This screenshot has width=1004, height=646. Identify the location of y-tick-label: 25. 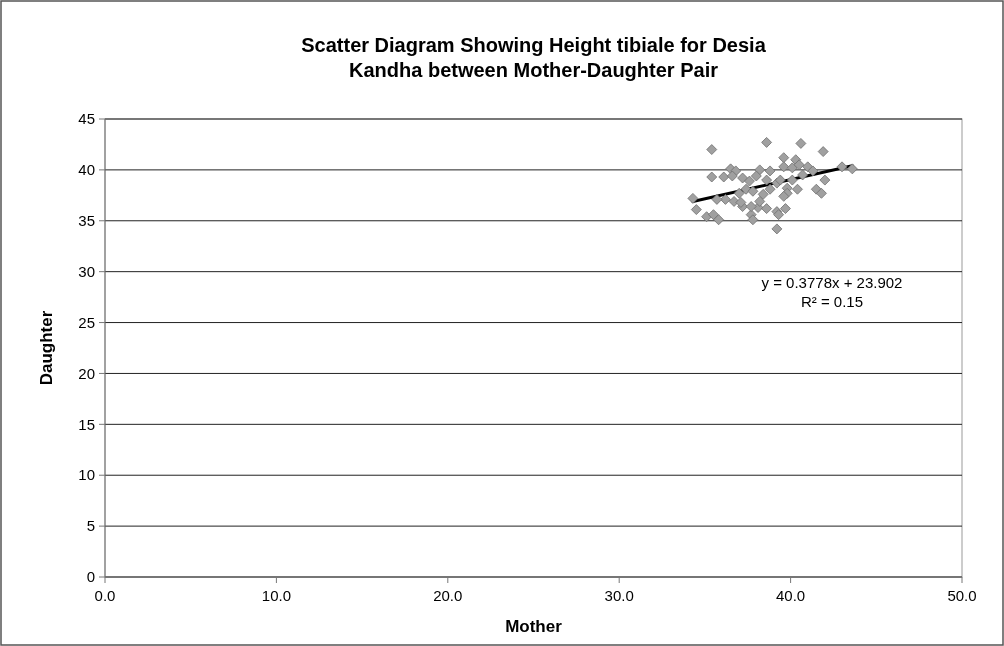
(86, 322).